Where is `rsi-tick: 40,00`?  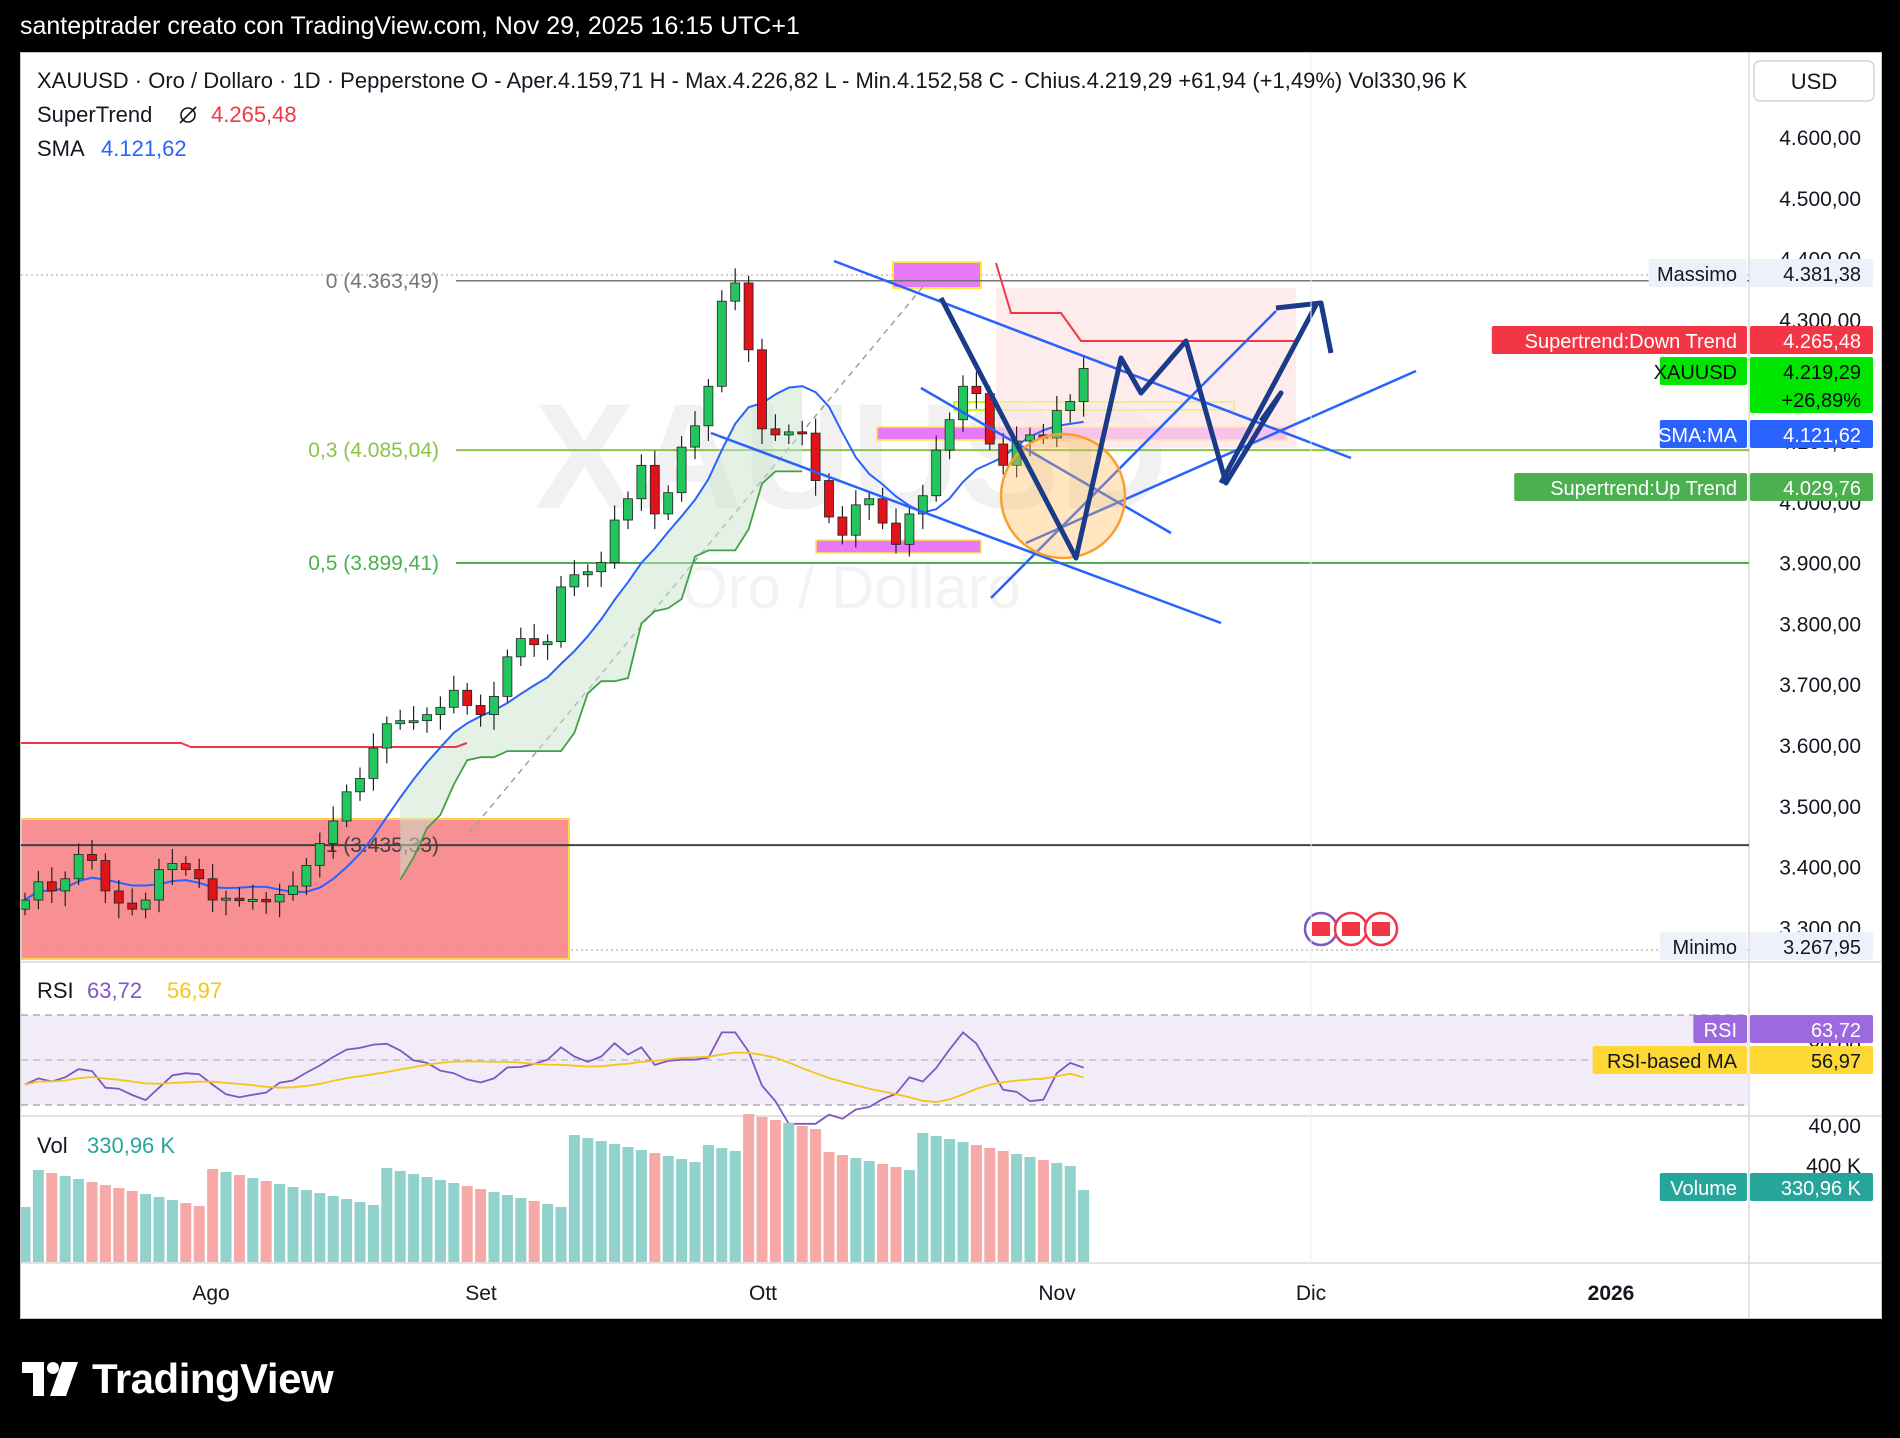 rsi-tick: 40,00 is located at coordinates (1834, 1126).